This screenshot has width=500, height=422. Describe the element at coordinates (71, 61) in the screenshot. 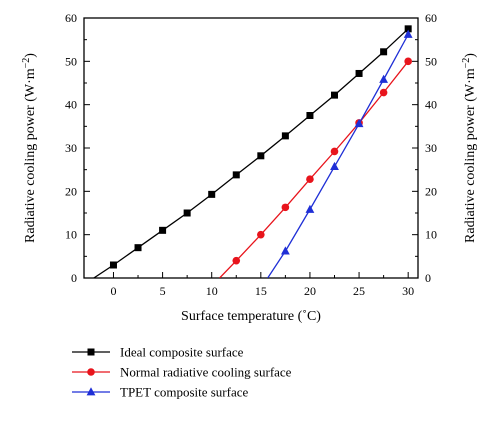

I see `y-tick-label-left: 50` at that location.